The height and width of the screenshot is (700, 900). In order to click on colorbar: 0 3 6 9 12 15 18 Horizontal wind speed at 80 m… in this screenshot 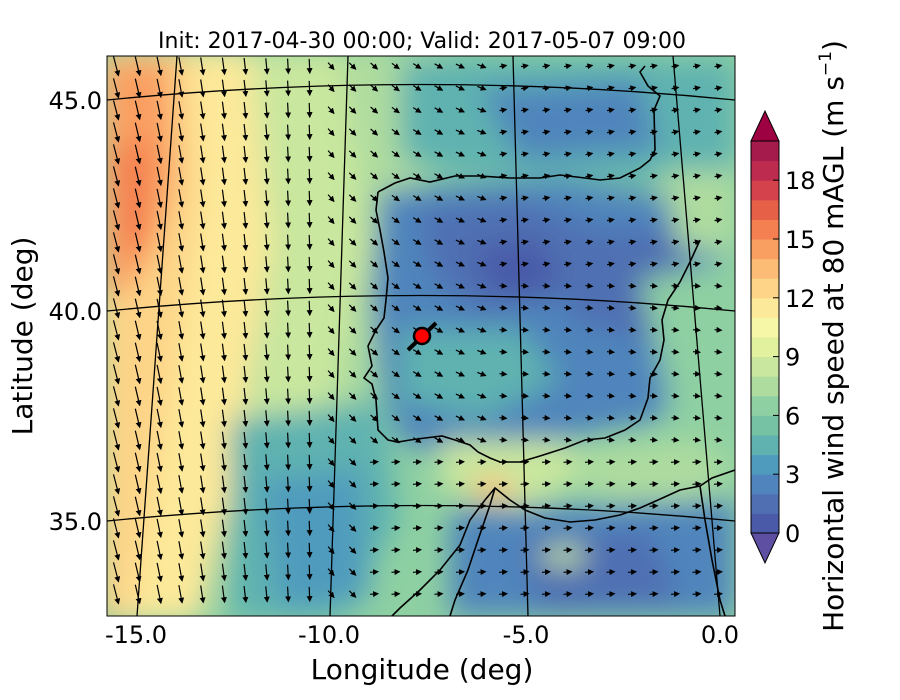, I will do `click(800, 336)`.